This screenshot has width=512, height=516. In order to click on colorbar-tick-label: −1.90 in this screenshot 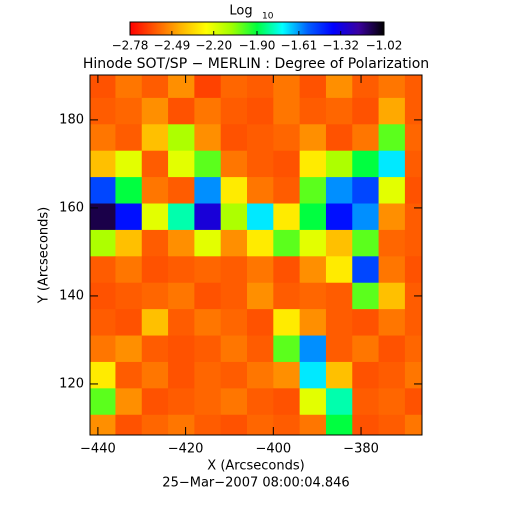, I will do `click(257, 46)`.